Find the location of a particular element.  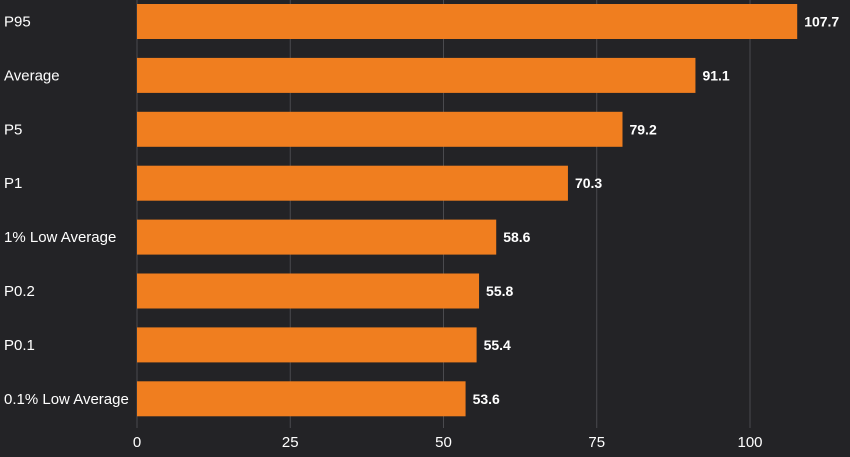

x-tick-label: 100 is located at coordinates (749, 442).